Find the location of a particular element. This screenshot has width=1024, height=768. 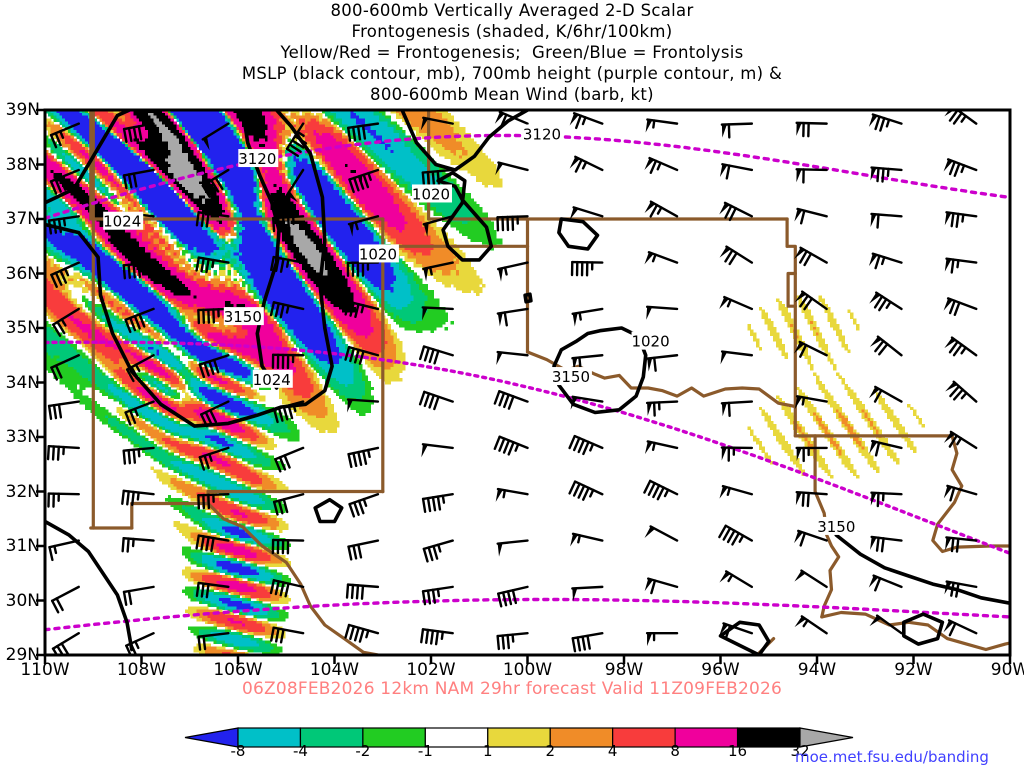

lon-tick-94W: 94W is located at coordinates (817, 670).